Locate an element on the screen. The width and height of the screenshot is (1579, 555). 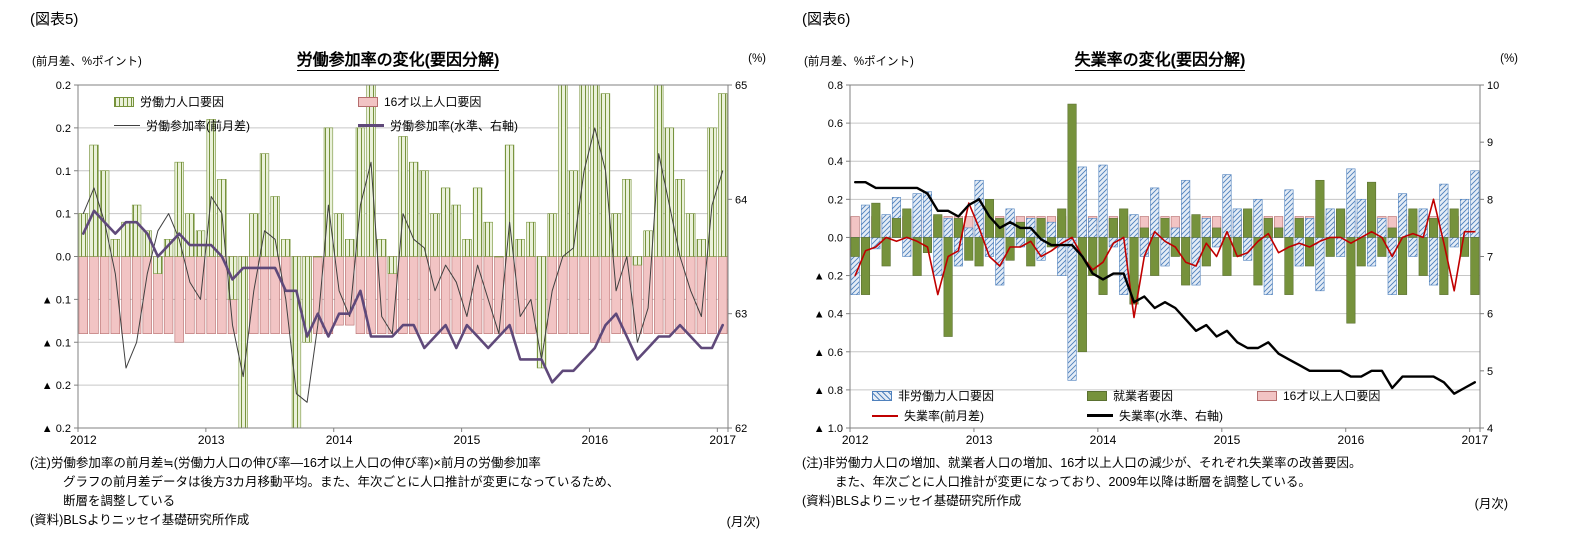
svg-text: ▲ 0.6 is located at coordinates (828, 353).